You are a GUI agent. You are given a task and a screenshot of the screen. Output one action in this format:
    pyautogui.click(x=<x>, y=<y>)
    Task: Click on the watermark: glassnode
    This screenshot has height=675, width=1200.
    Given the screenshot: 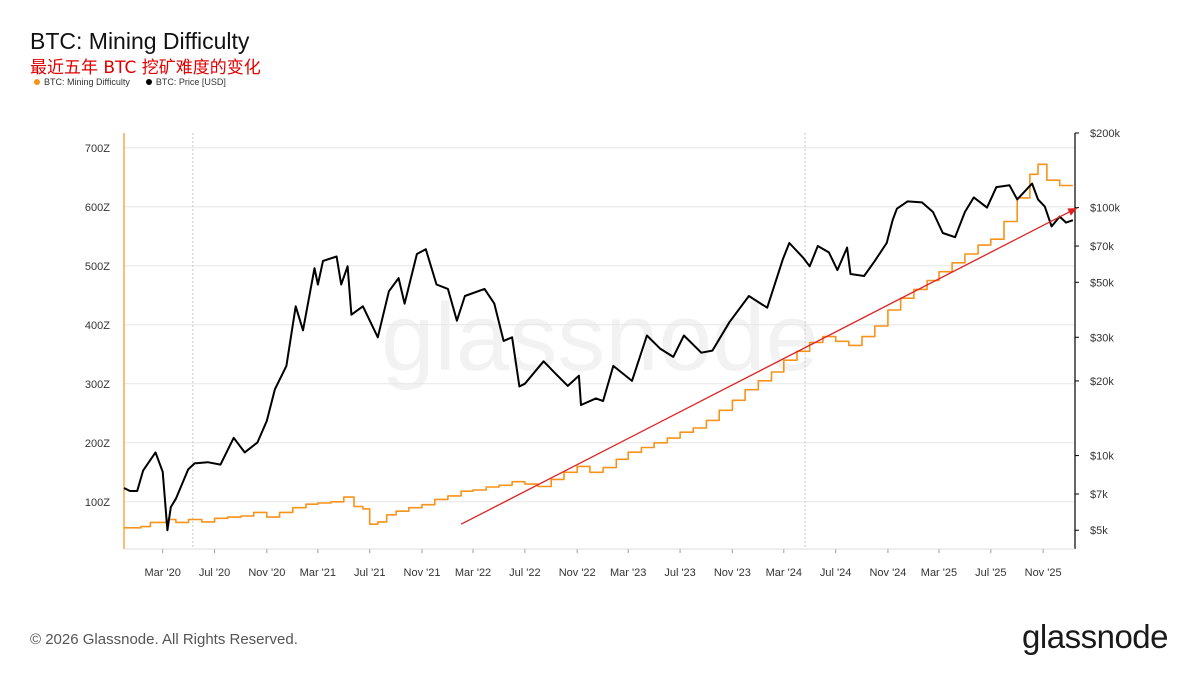 What is the action you would take?
    pyautogui.click(x=600, y=337)
    